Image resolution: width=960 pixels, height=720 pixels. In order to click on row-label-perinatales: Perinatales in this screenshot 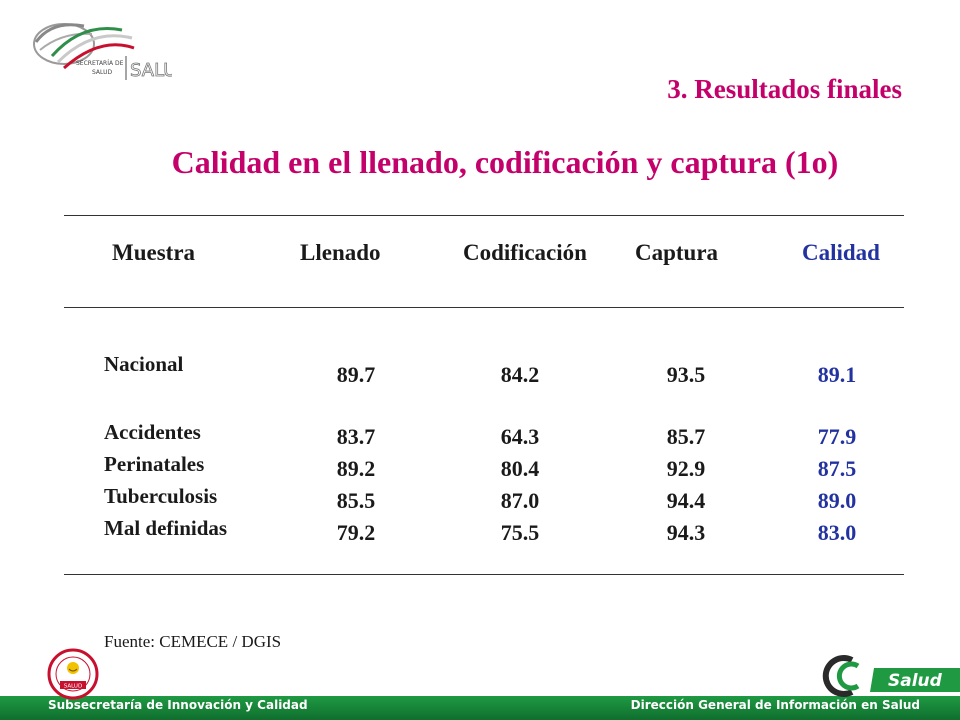, I will do `click(154, 464)`.